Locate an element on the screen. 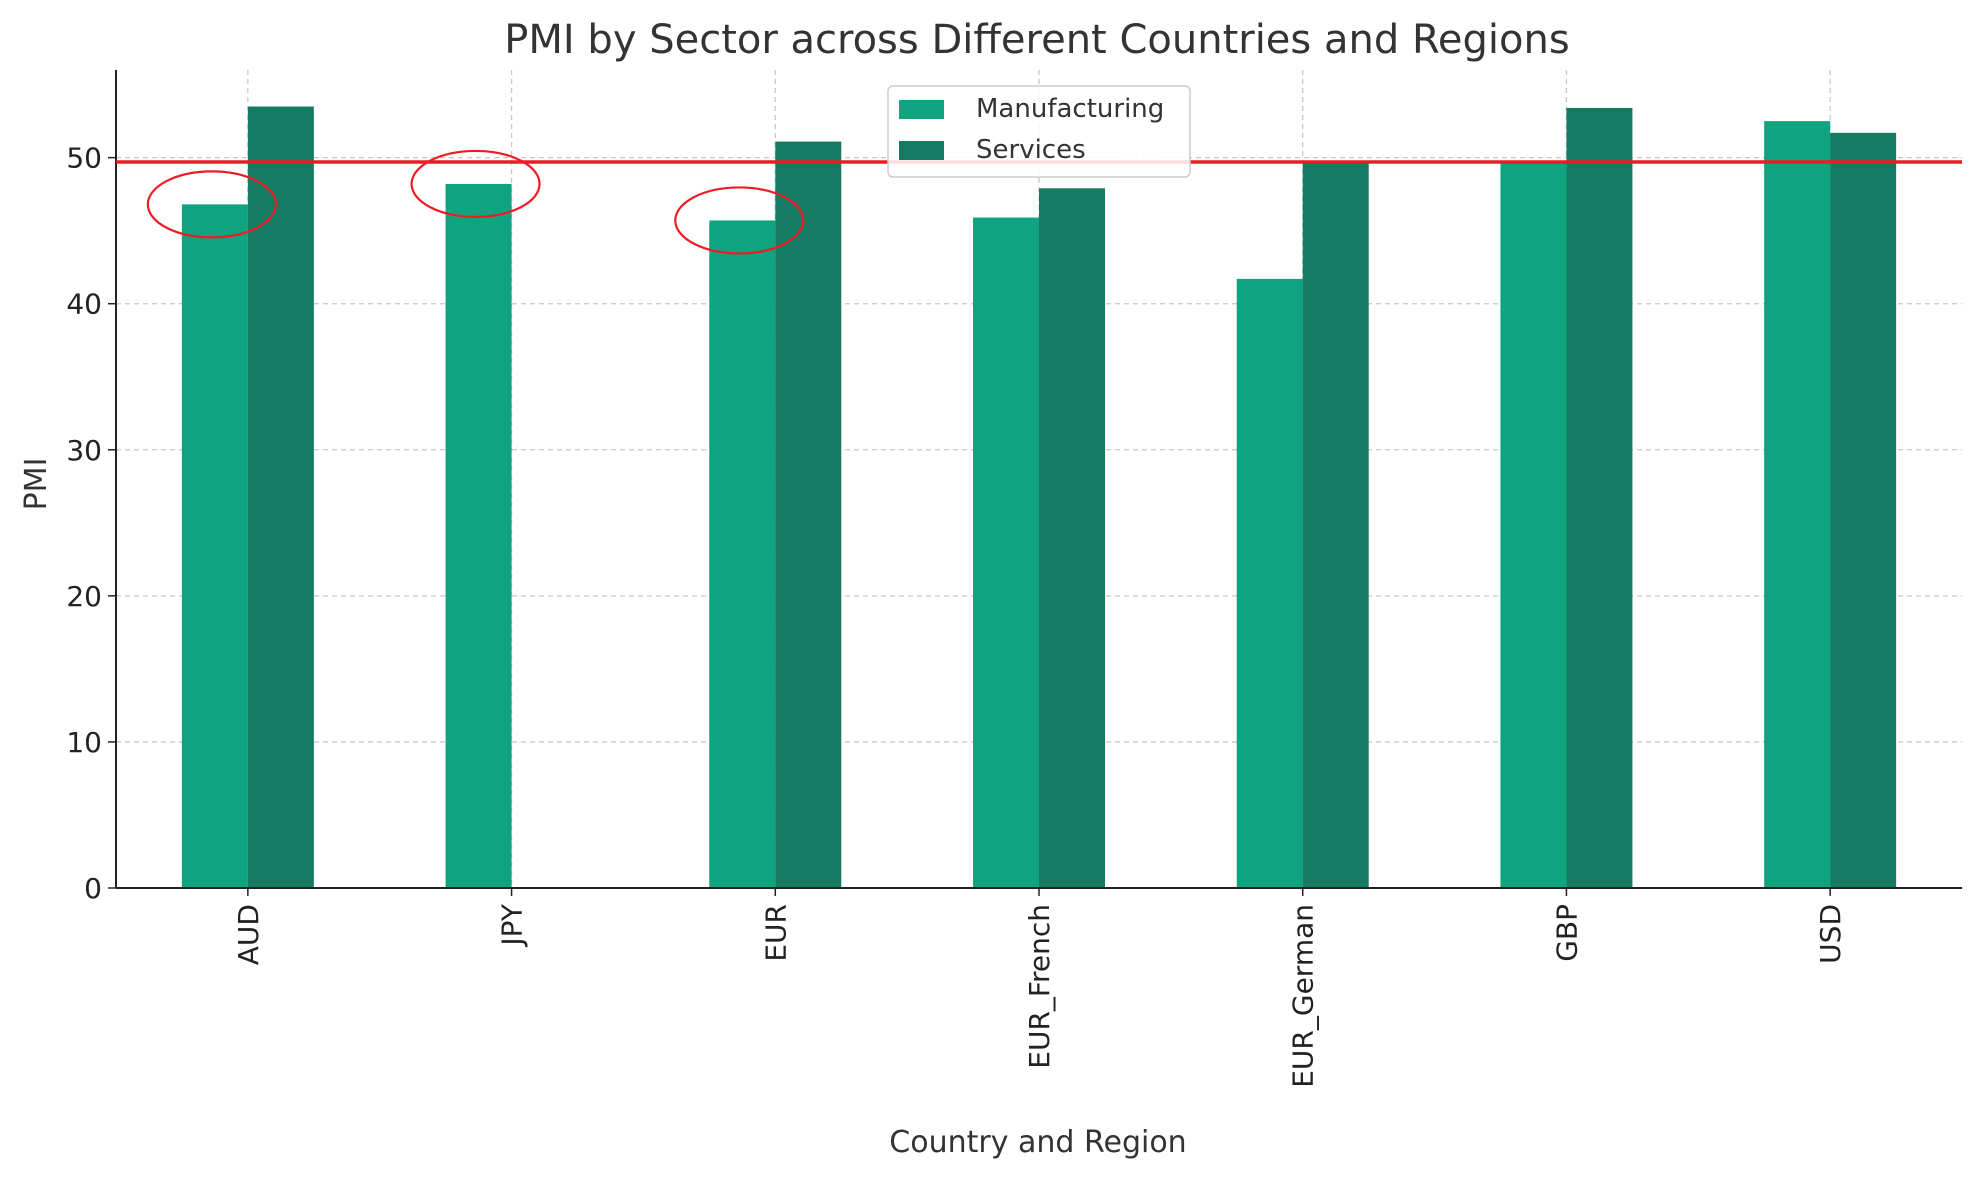  bar-services-gbp is located at coordinates (1599, 497).